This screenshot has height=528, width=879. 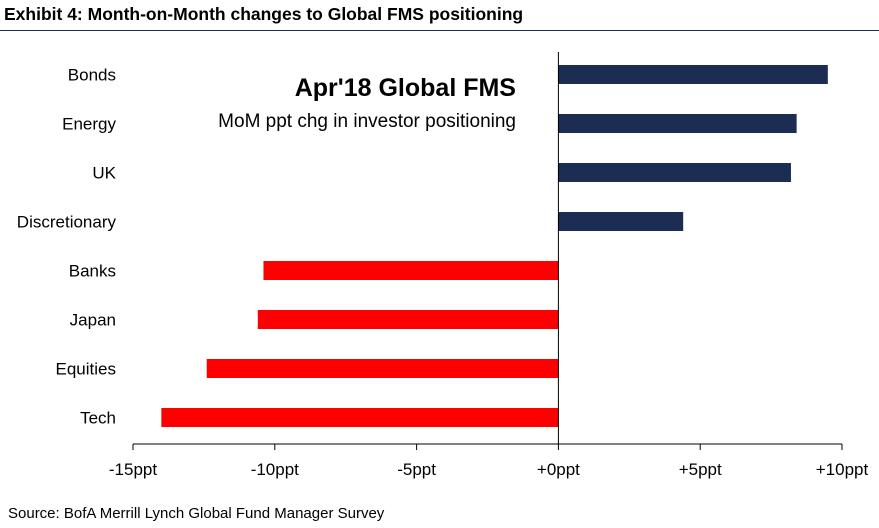 I want to click on chart-title: Apr'18 Global FMS, so click(x=405, y=88).